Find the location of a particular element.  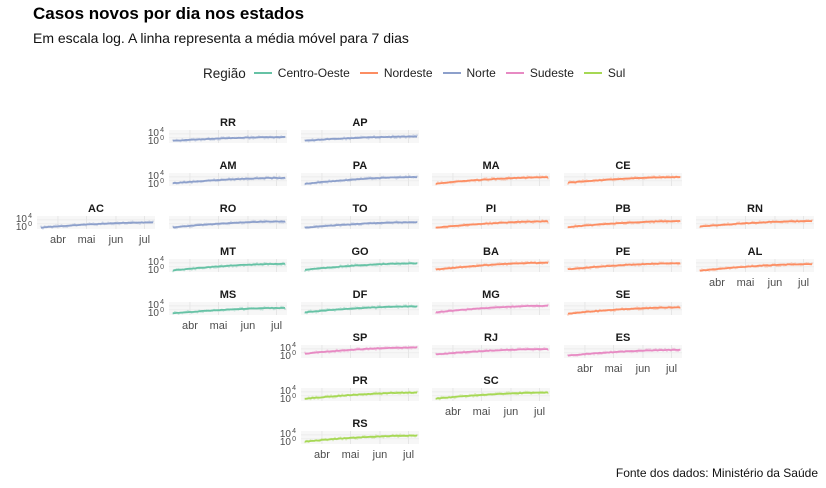

facet-label: PR is located at coordinates (359, 381).